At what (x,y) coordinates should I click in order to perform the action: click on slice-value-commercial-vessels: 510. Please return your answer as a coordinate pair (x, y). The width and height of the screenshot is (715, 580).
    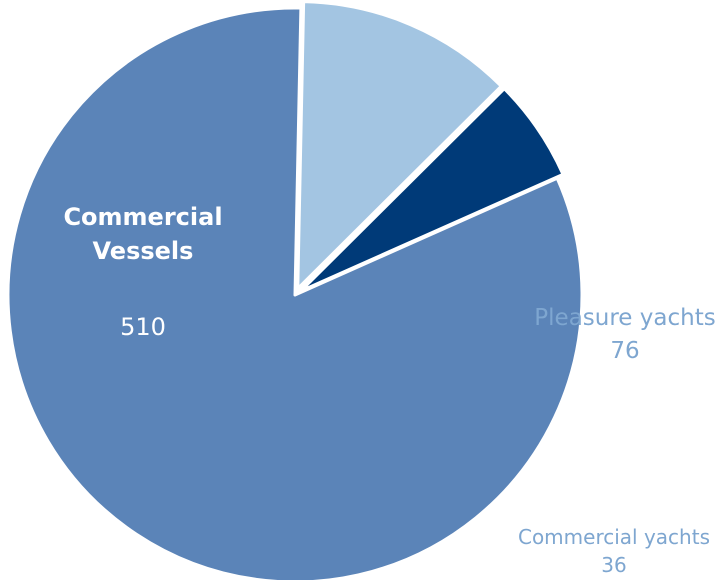
    Looking at the image, I should click on (143, 327).